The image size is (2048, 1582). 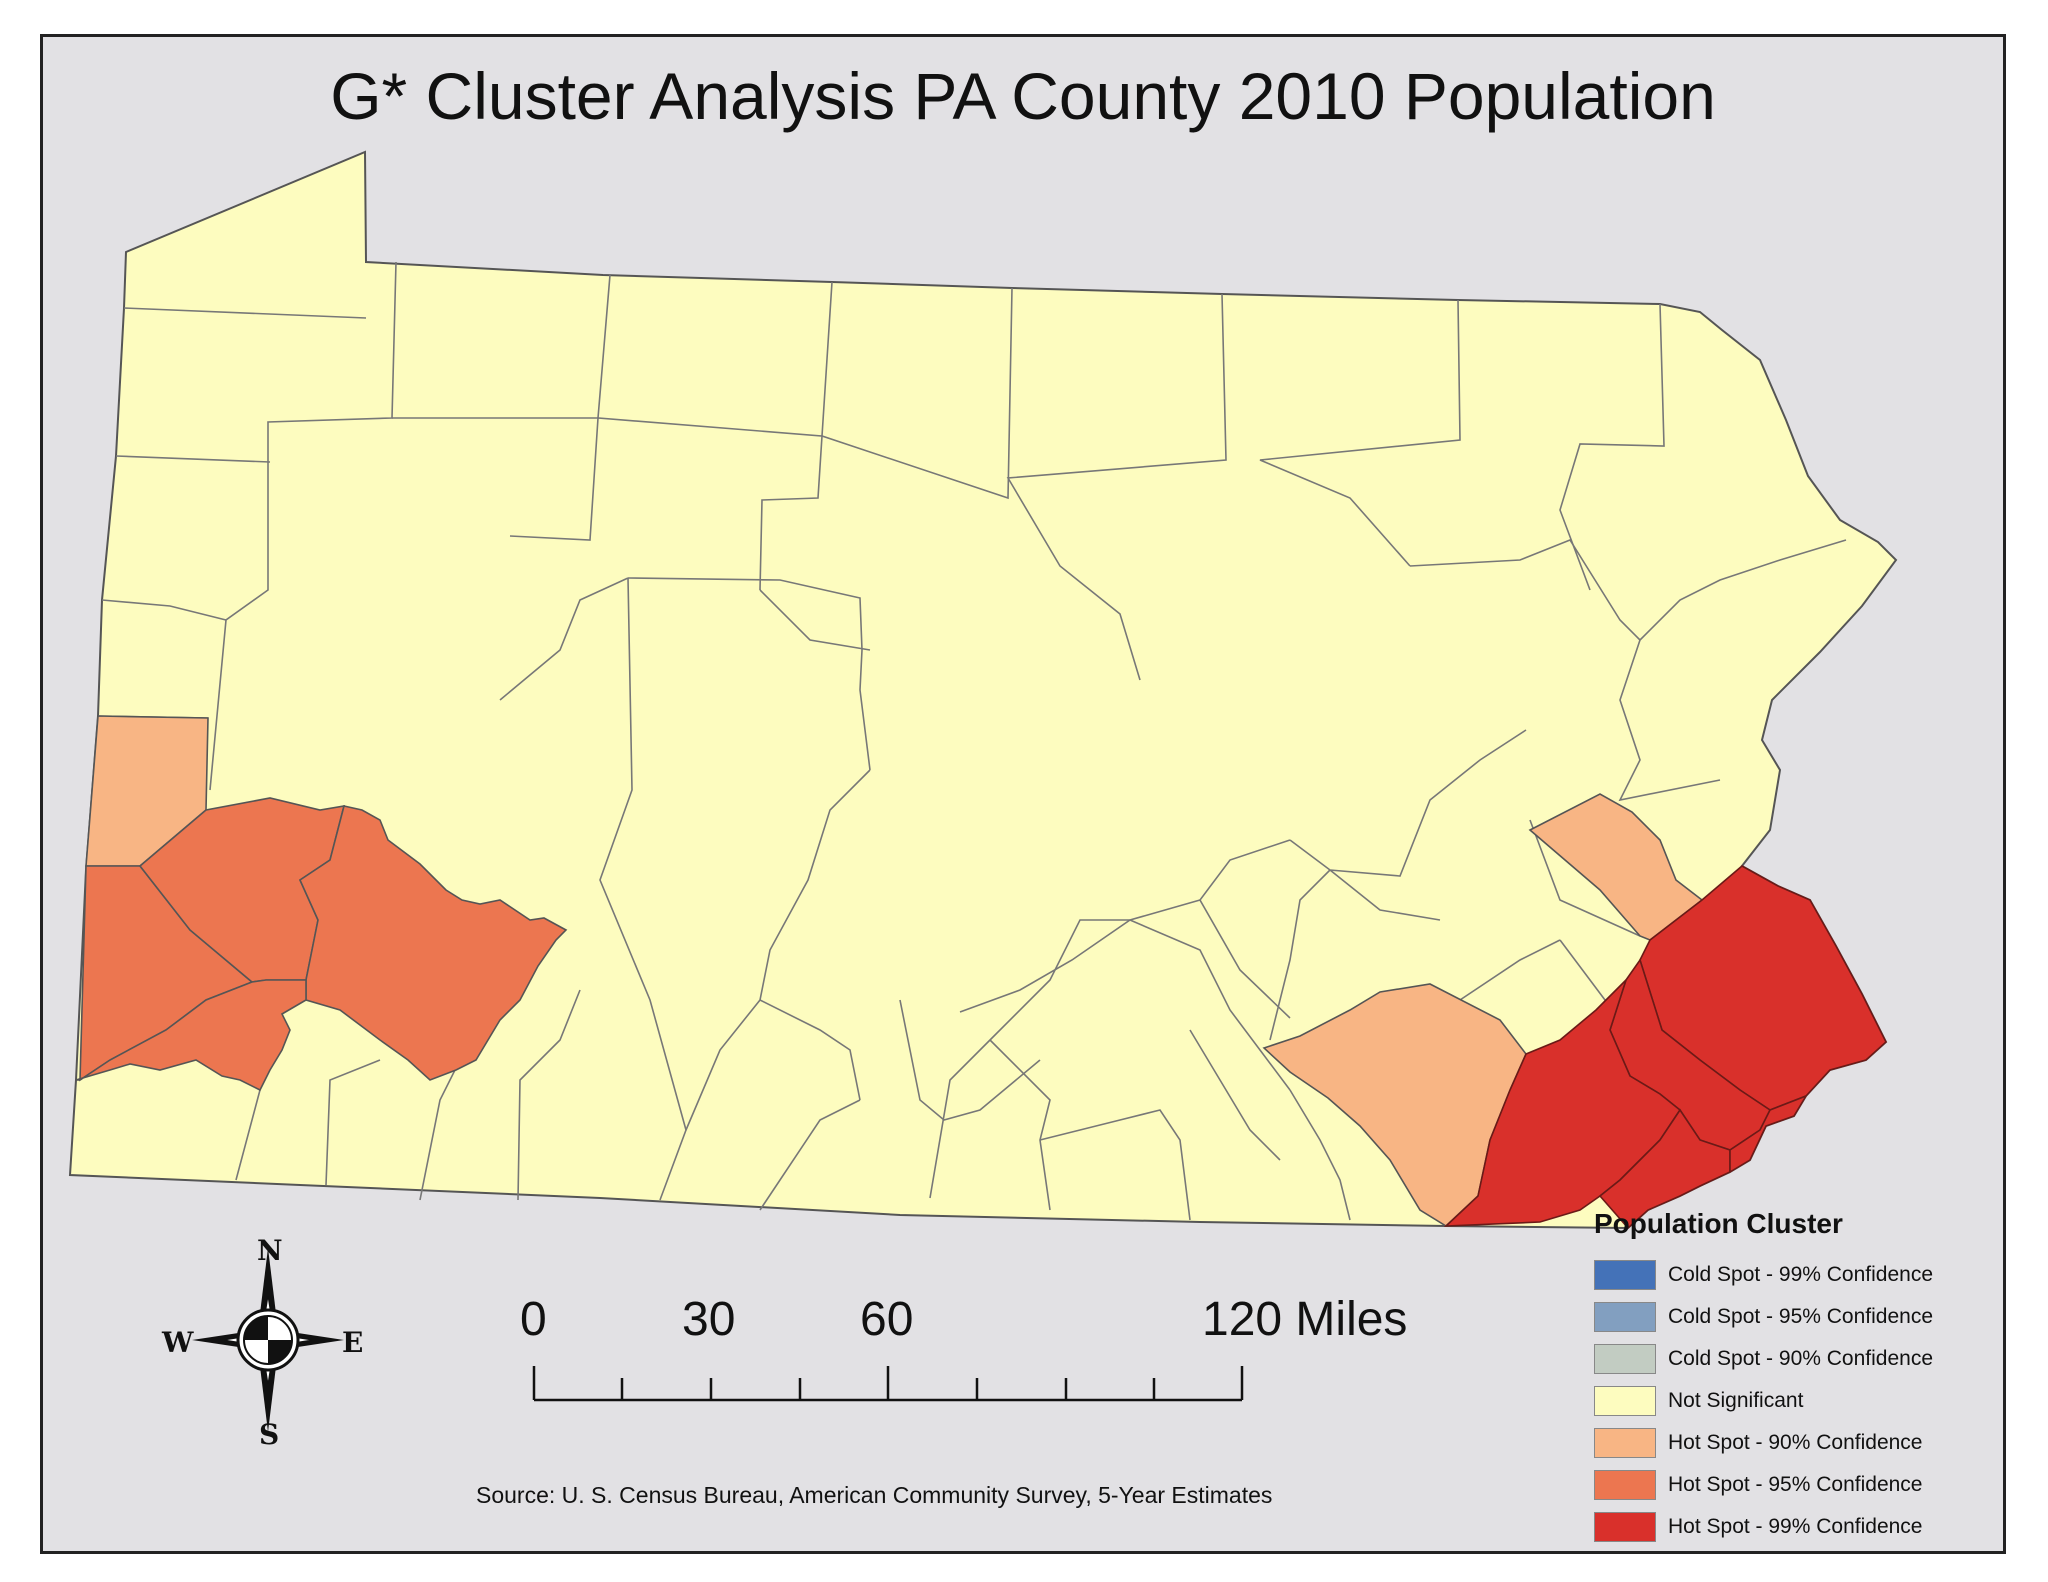 What do you see at coordinates (1616, 867) in the screenshot?
I see `county-hotspot-90-lehigh` at bounding box center [1616, 867].